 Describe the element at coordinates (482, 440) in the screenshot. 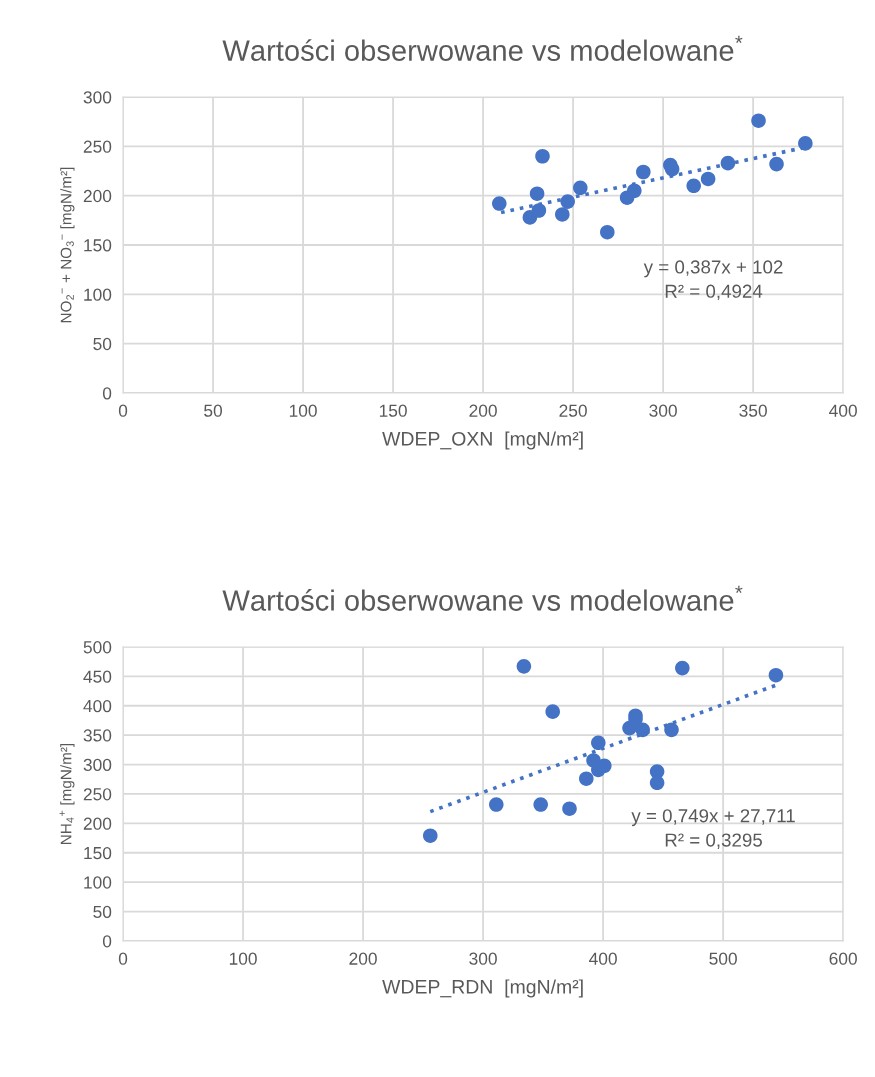

I see `x-axis-title: WDEP_OXN [mgN/m²]` at that location.